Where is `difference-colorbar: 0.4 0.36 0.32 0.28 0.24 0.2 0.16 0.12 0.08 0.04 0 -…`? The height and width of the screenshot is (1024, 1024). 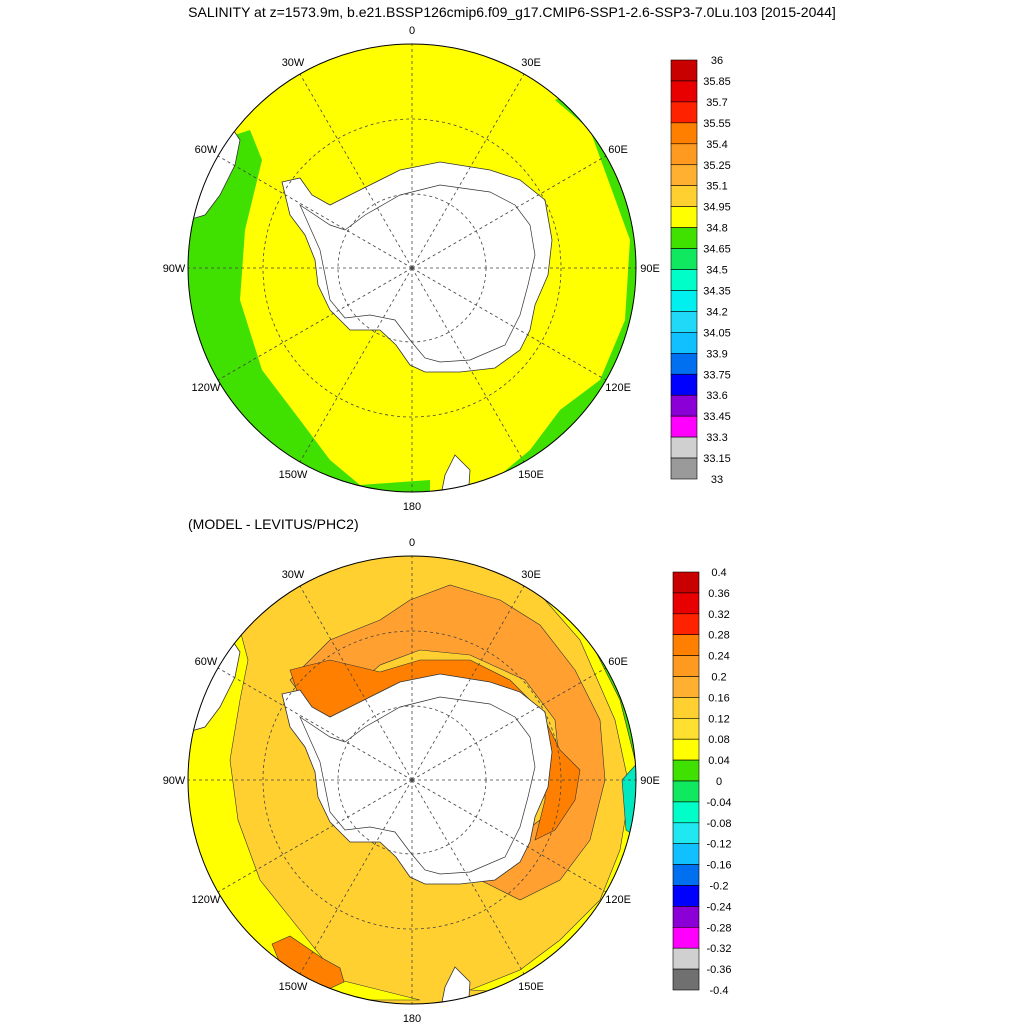 difference-colorbar: 0.4 0.36 0.32 0.28 0.24 0.2 0.16 0.12 0.08 0.04 0 -… is located at coordinates (702, 782).